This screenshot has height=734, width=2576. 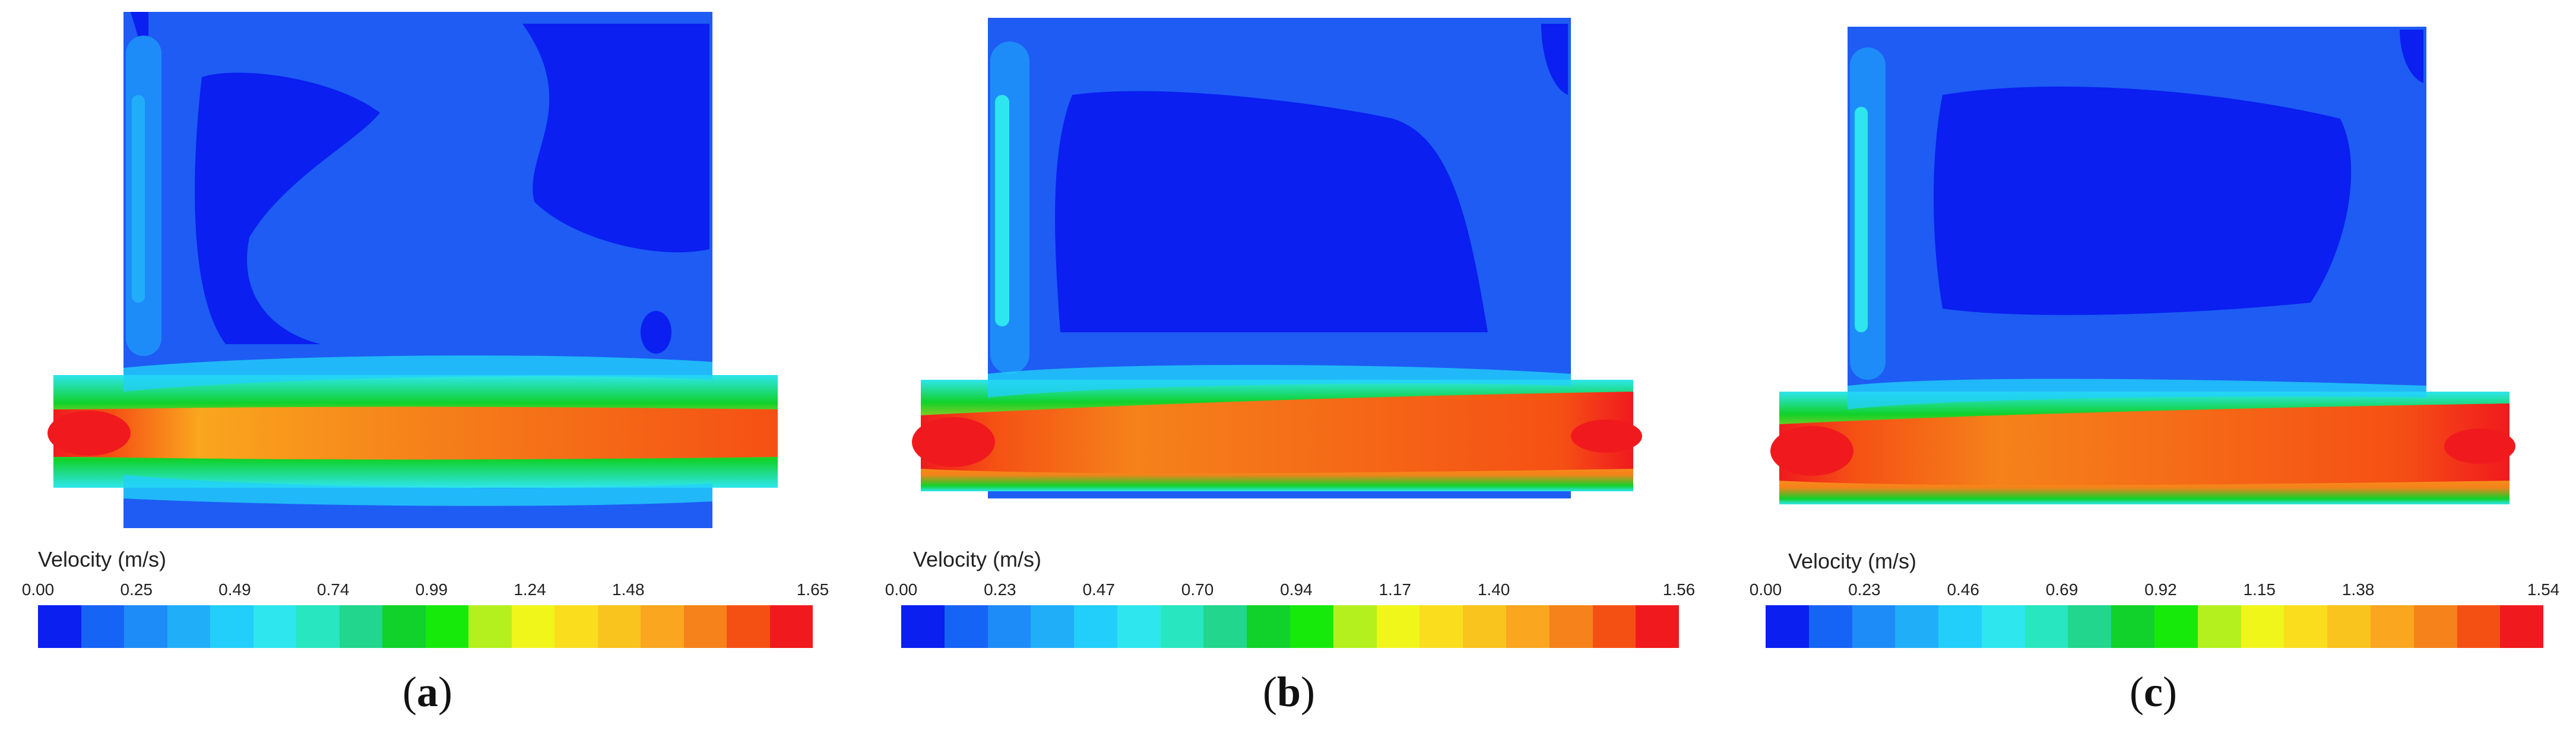 I want to click on panel-caption: (b), so click(x=1289, y=692).